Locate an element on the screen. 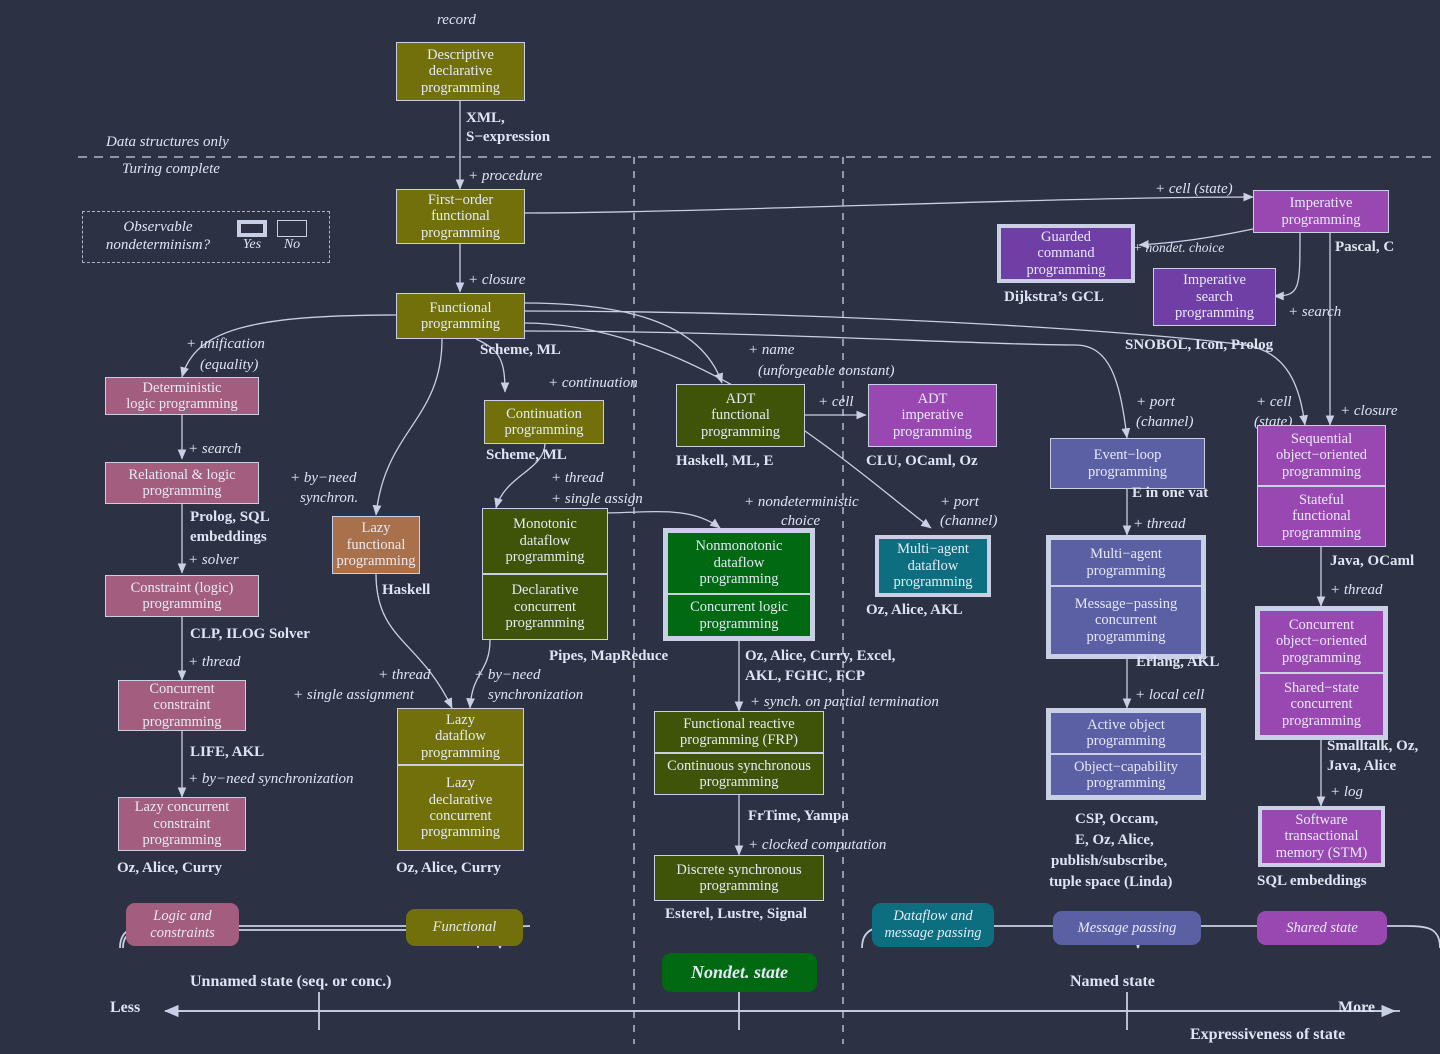  node-functional-programming: Functional programming is located at coordinates (460, 316).